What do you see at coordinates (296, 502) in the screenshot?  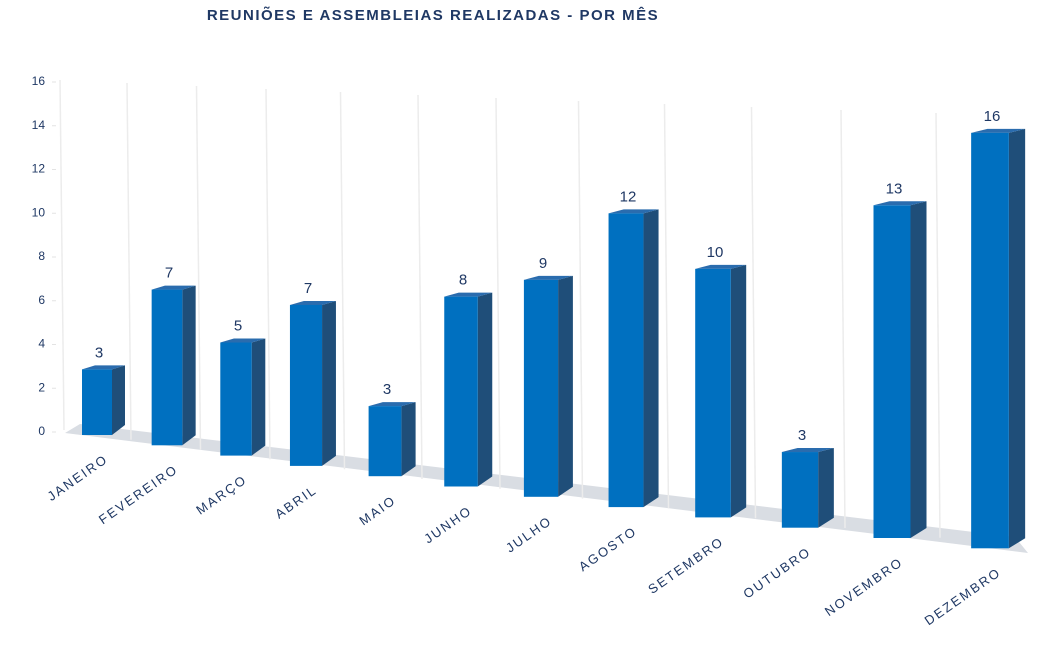 I see `x-tick-label: ABRIL` at bounding box center [296, 502].